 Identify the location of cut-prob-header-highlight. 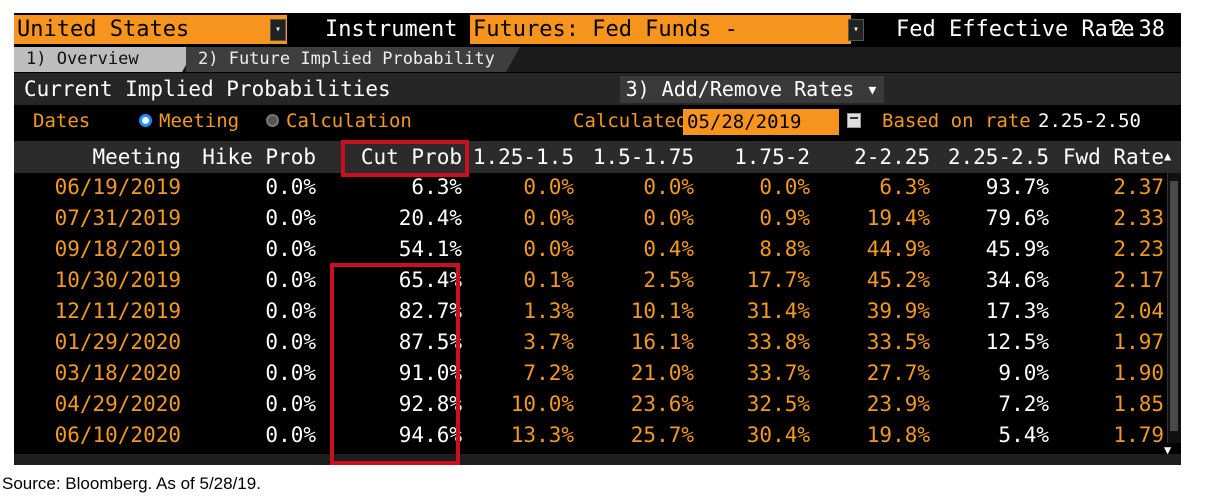
(405, 158).